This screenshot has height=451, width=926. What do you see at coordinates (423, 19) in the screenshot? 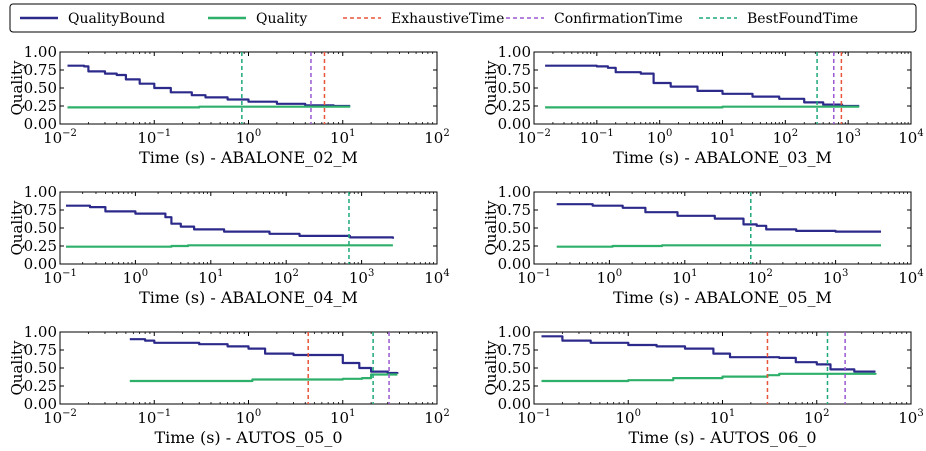
I see `legend-item-exhaustivetime: ExhaustiveTime` at bounding box center [423, 19].